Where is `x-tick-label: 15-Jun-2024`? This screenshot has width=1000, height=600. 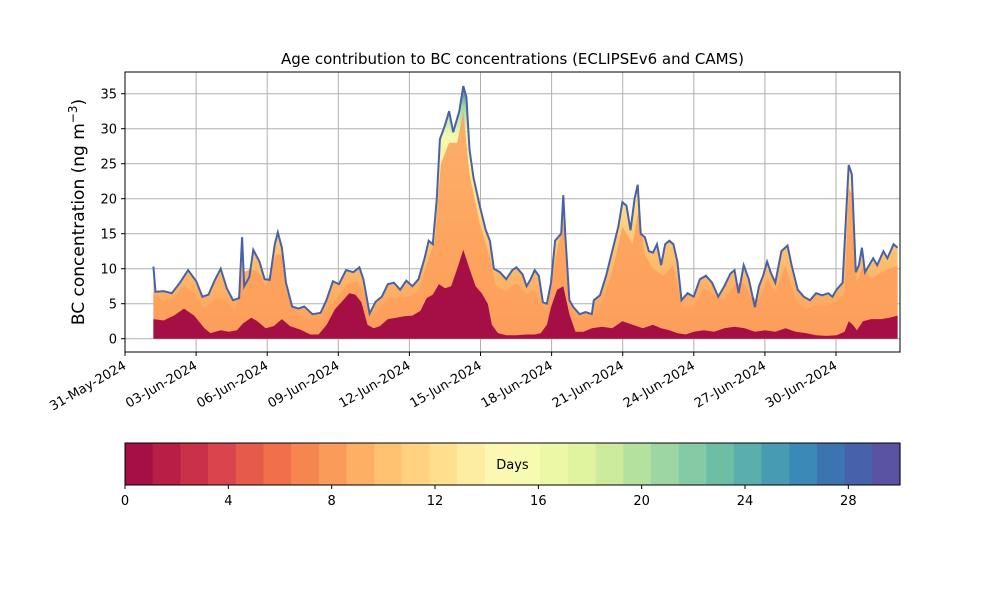
x-tick-label: 15-Jun-2024 is located at coordinates (446, 384).